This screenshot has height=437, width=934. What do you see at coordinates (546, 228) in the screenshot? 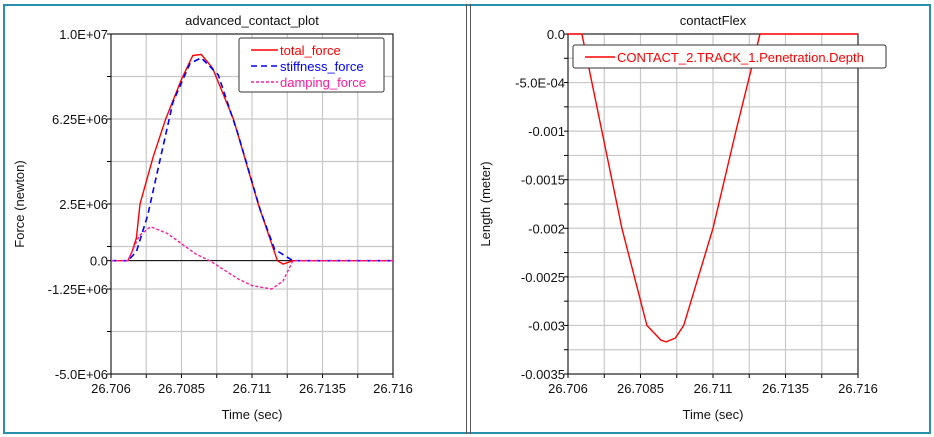
I see `y-tick-label: -0.002` at bounding box center [546, 228].